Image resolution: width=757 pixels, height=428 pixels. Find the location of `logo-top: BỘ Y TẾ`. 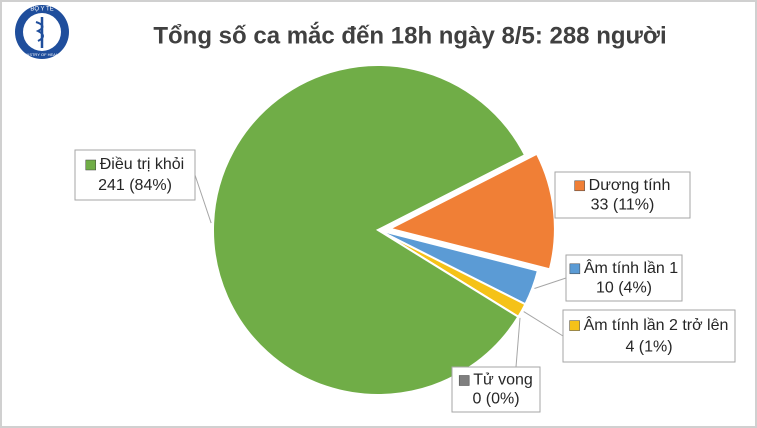

logo-top: BỘ Y TẾ is located at coordinates (41, 9).